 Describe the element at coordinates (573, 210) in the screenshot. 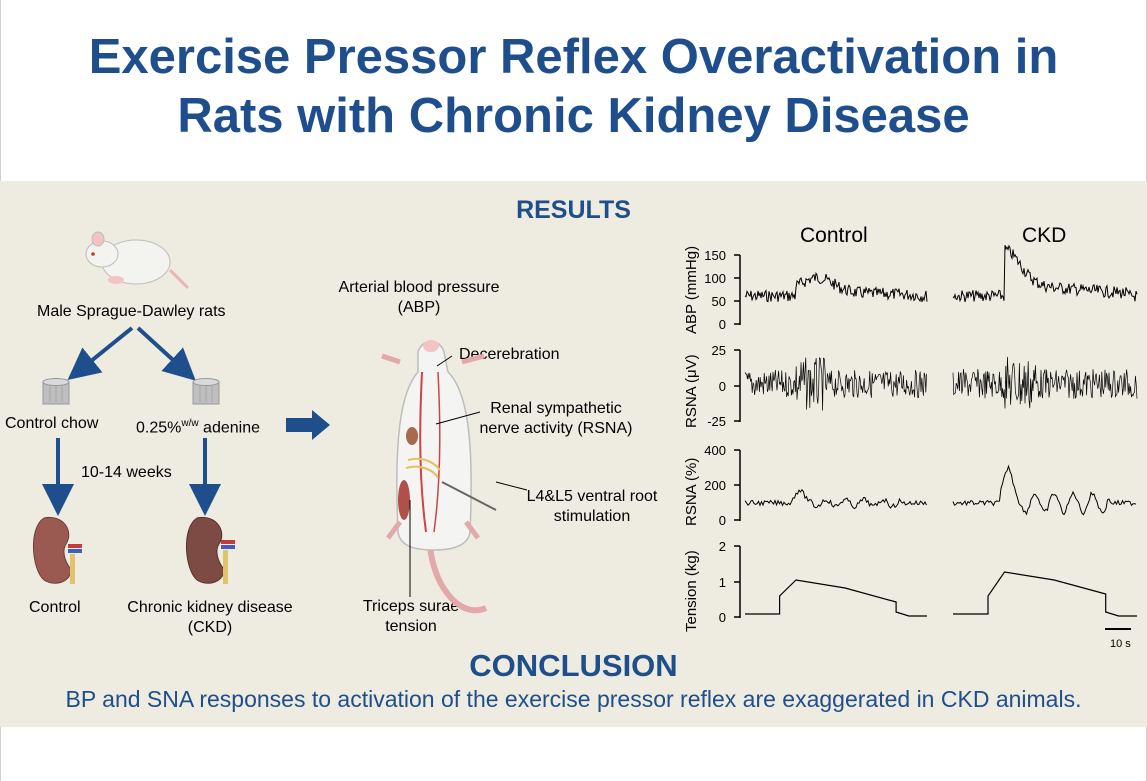

I see `results-heading: RESULTS` at that location.